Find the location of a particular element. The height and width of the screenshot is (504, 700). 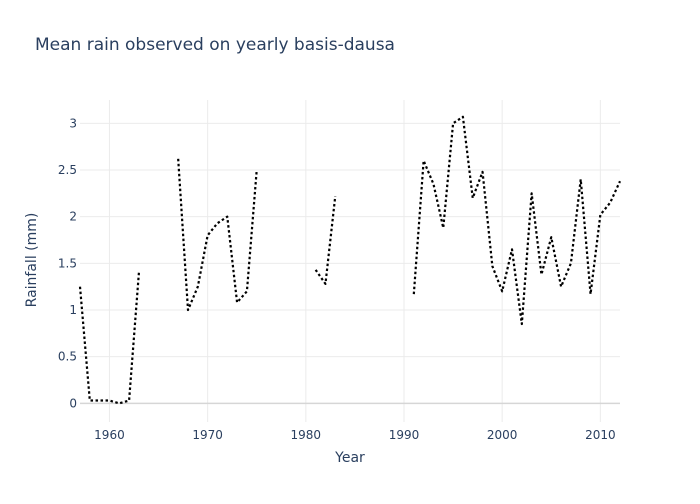

x-tick-label: 1990 is located at coordinates (404, 435).